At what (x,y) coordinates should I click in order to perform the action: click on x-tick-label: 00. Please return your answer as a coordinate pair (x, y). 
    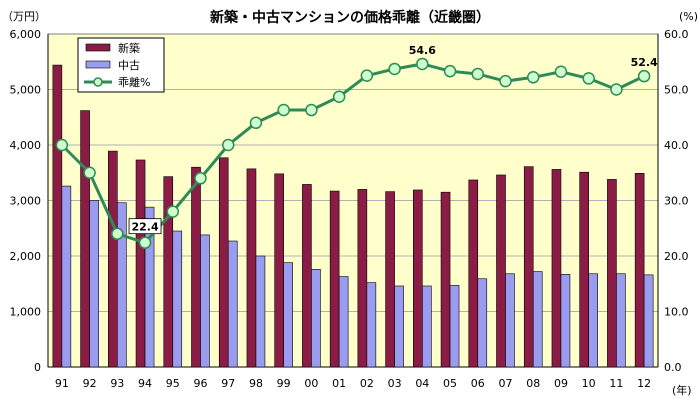
    Looking at the image, I should click on (311, 383).